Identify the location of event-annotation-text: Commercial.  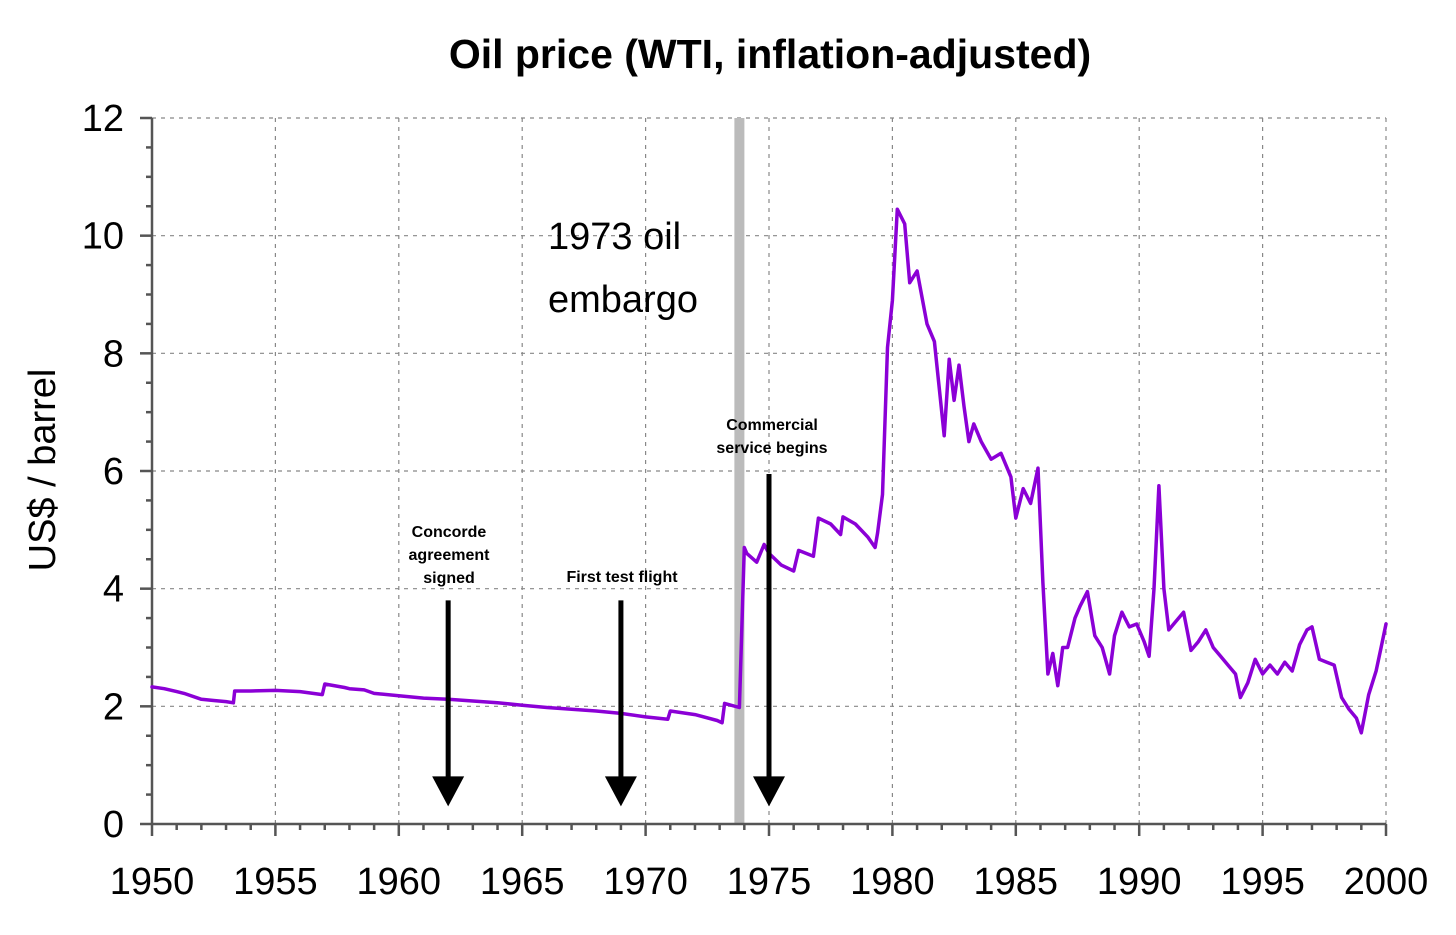
(772, 425).